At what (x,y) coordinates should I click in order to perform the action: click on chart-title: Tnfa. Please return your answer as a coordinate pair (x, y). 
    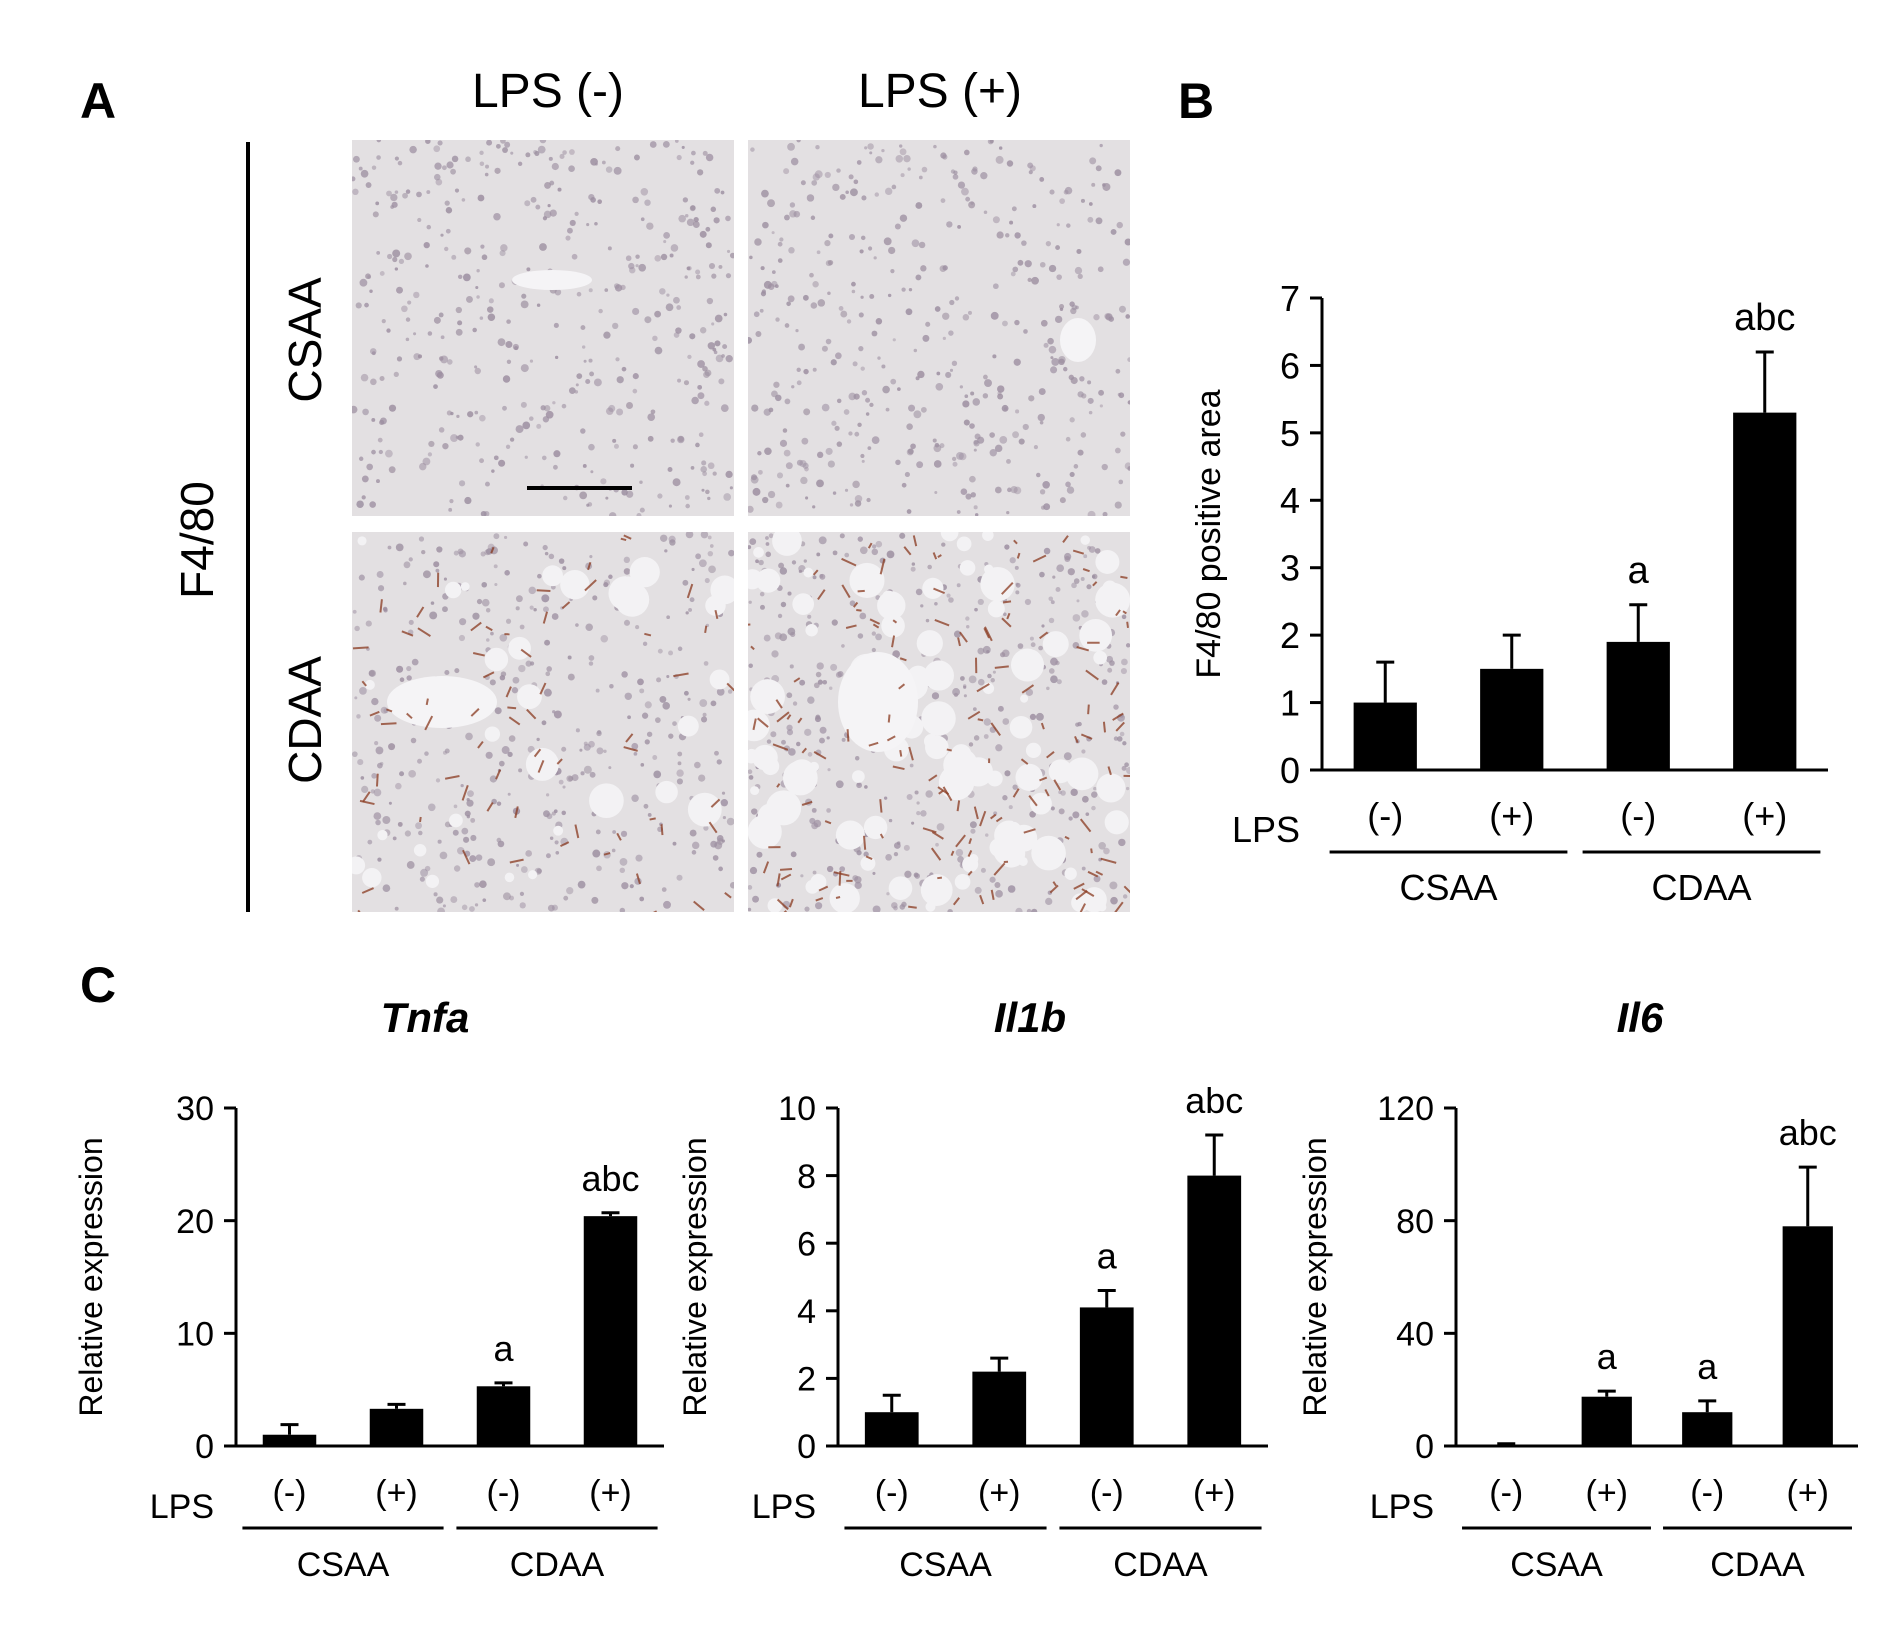
    Looking at the image, I should click on (425, 1017).